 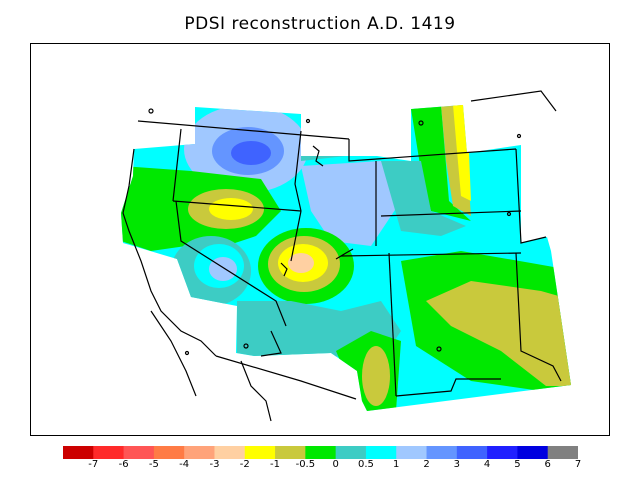 What do you see at coordinates (93, 464) in the screenshot?
I see `colorbar-tick-label: -7` at bounding box center [93, 464].